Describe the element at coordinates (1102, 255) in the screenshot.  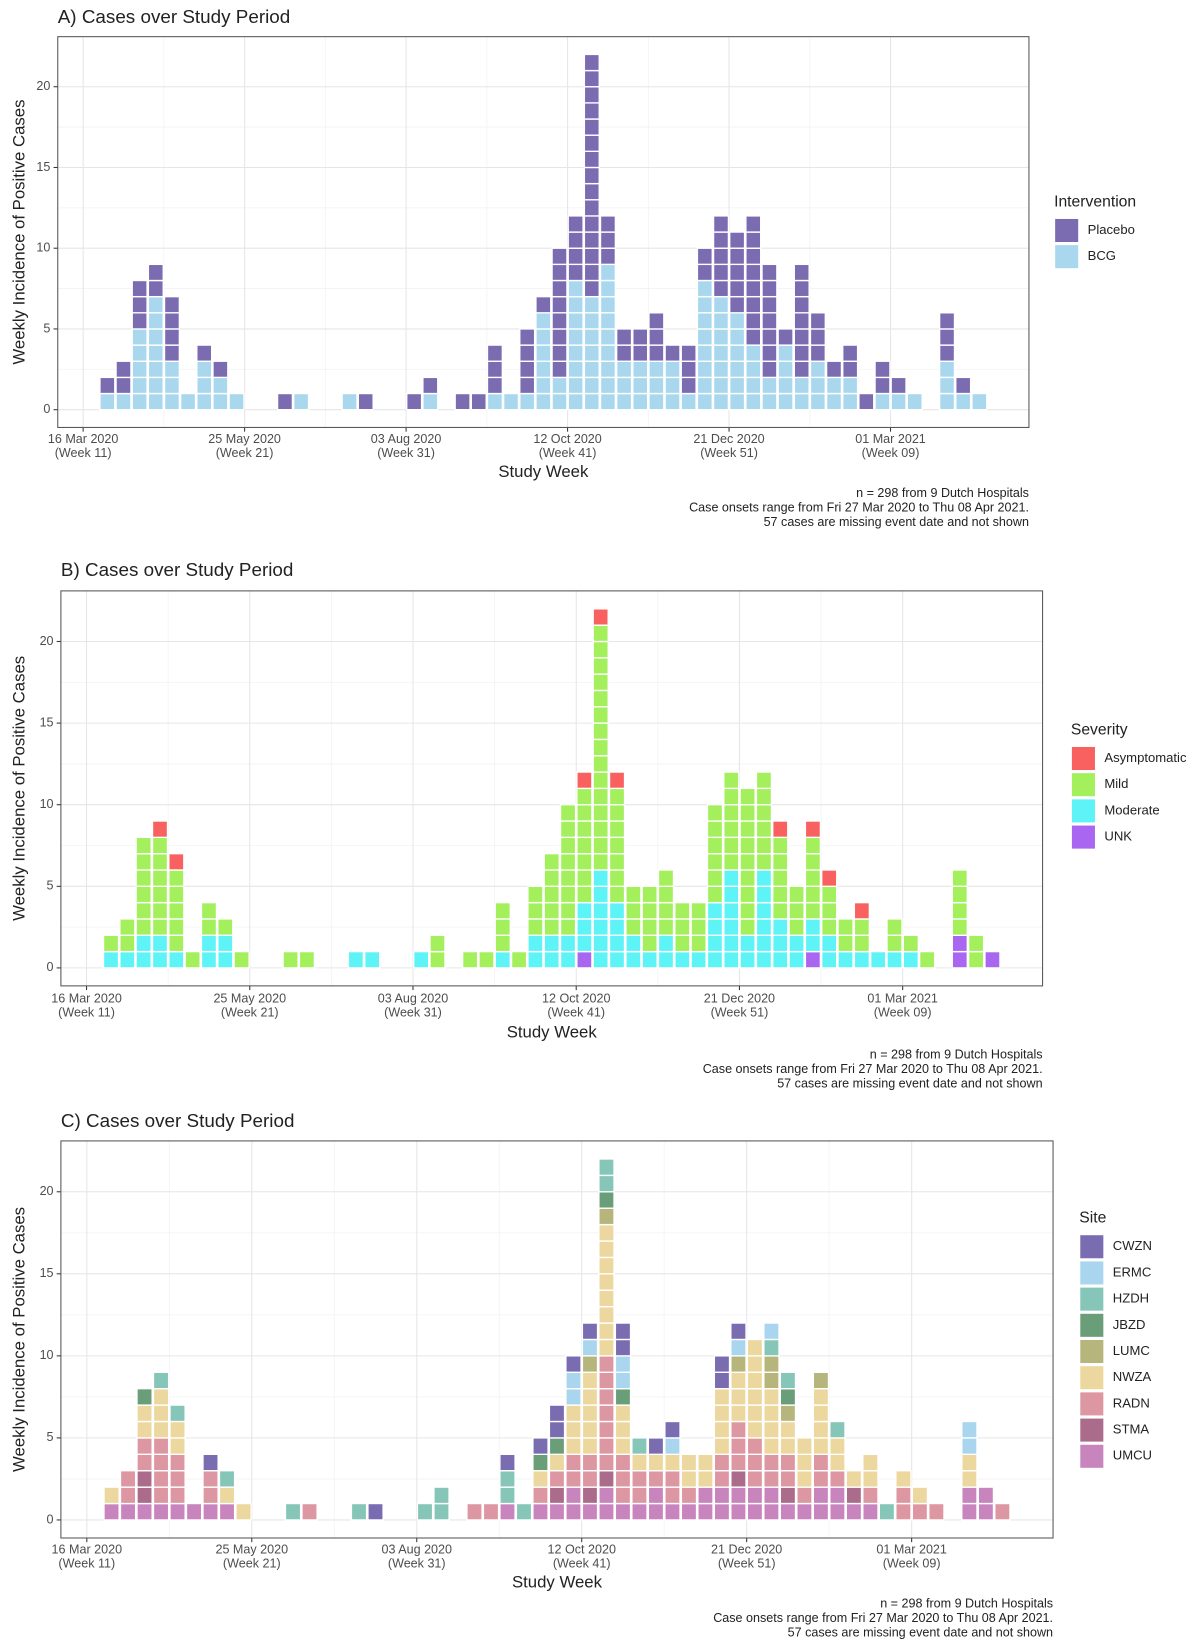
I see `legend-label: BCG` at that location.